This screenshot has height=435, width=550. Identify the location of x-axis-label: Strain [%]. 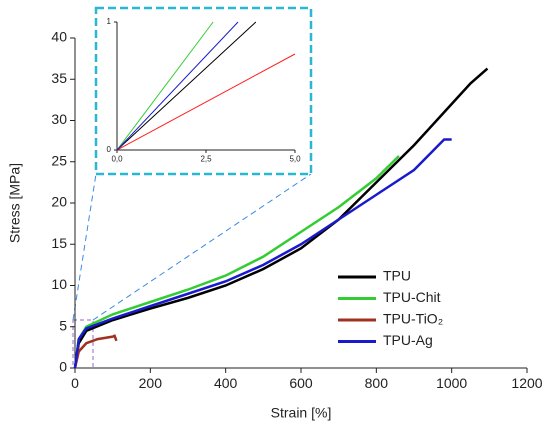
(301, 413).